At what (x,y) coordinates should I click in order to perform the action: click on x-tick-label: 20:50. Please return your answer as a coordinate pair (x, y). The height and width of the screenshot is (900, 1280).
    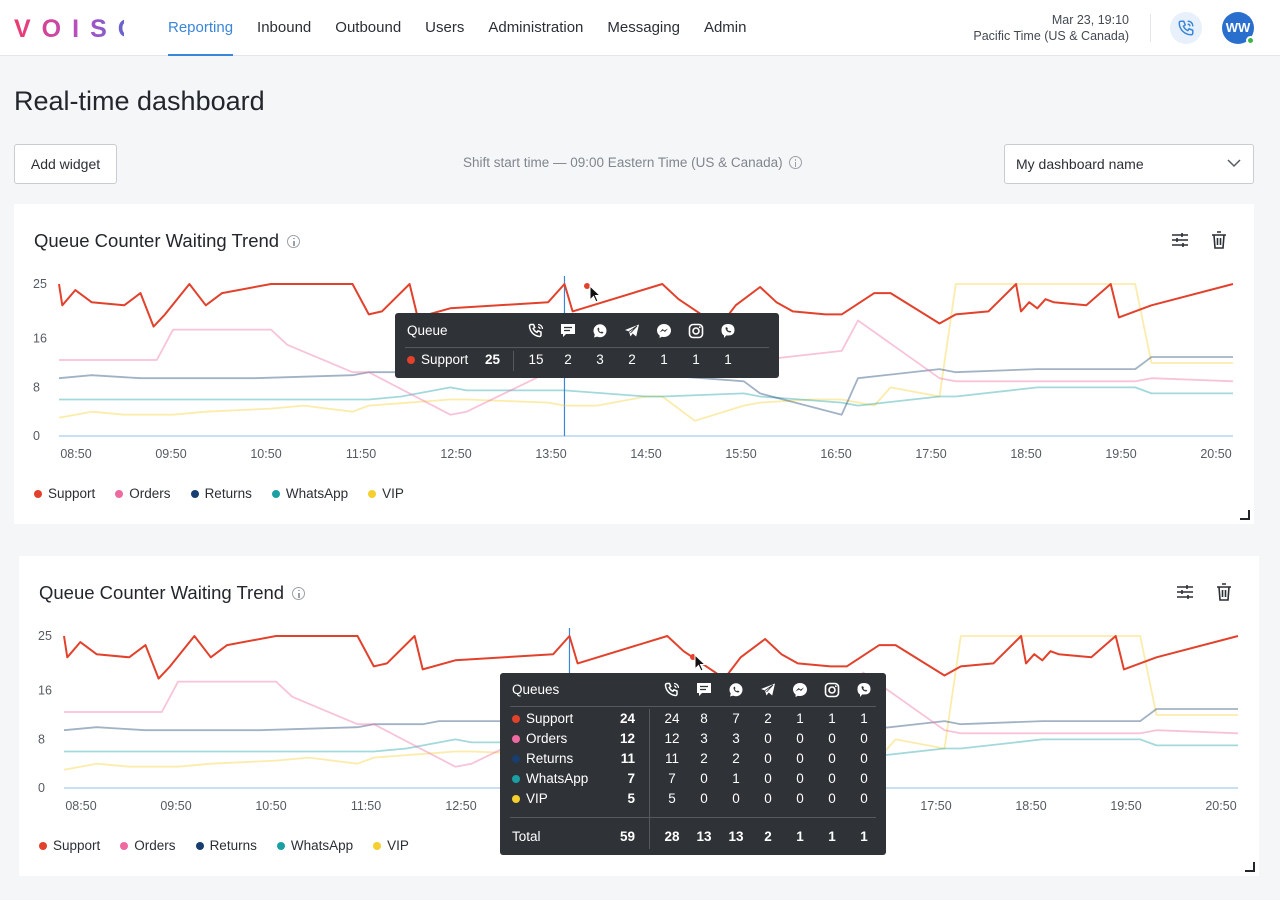
    Looking at the image, I should click on (1215, 454).